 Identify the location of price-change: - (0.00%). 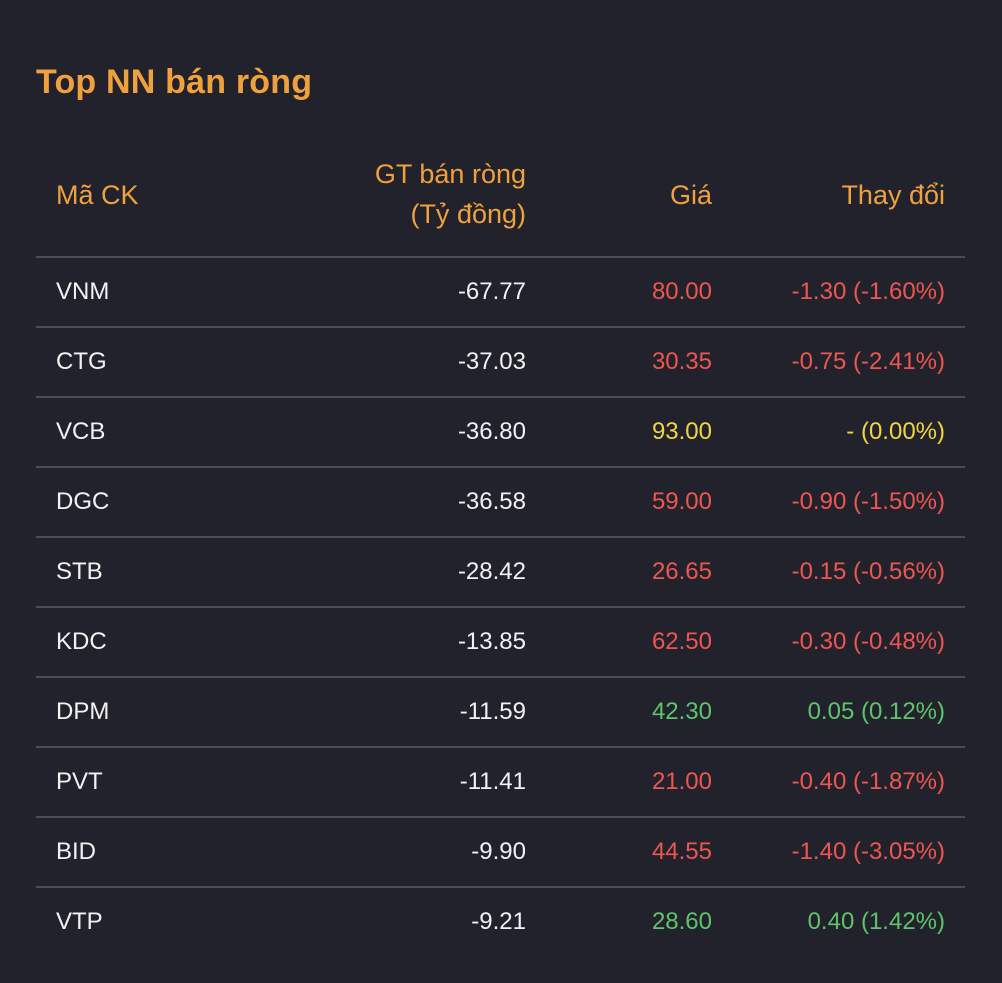
(895, 431).